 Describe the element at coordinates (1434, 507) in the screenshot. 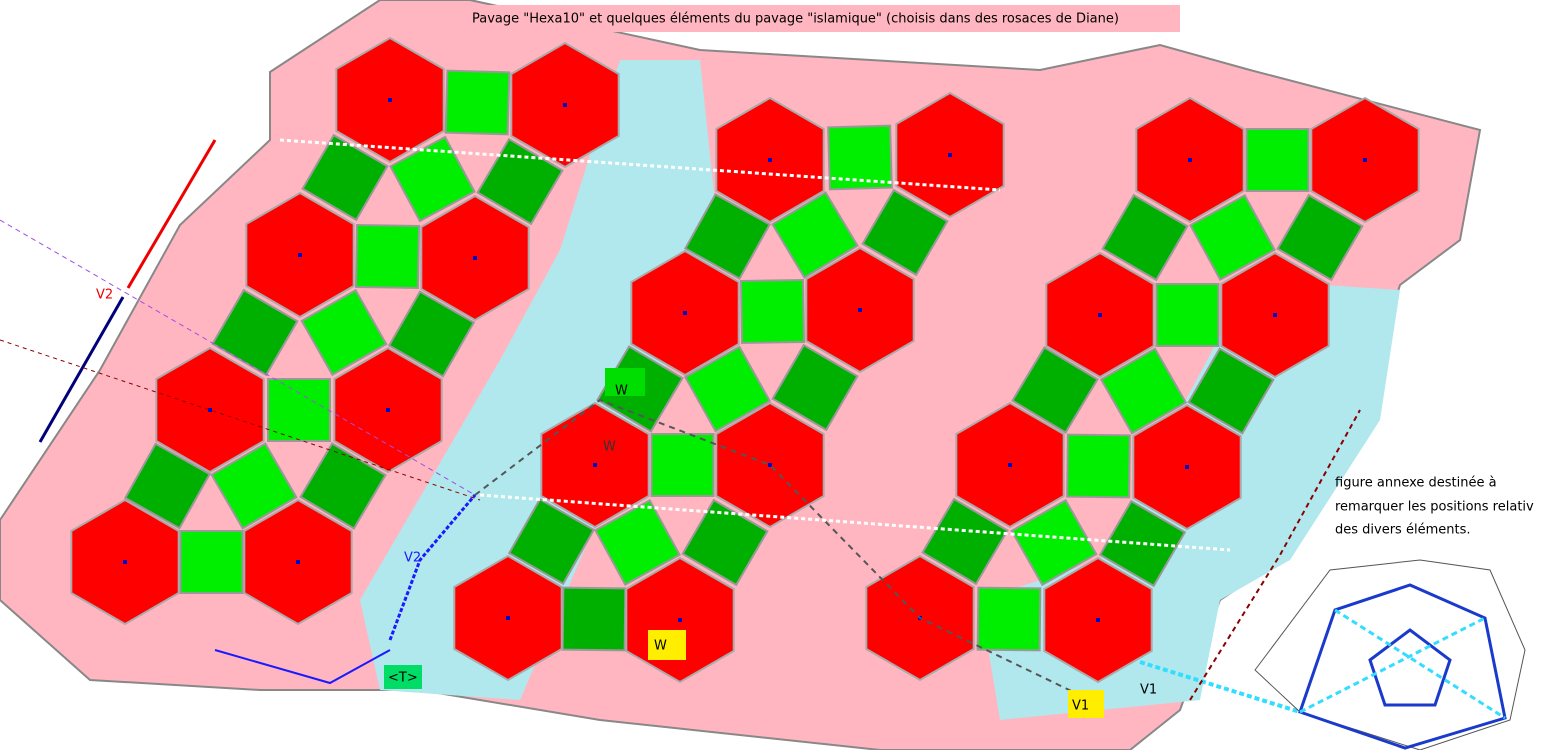

I see `note-line: remarquer les positions relativ` at that location.